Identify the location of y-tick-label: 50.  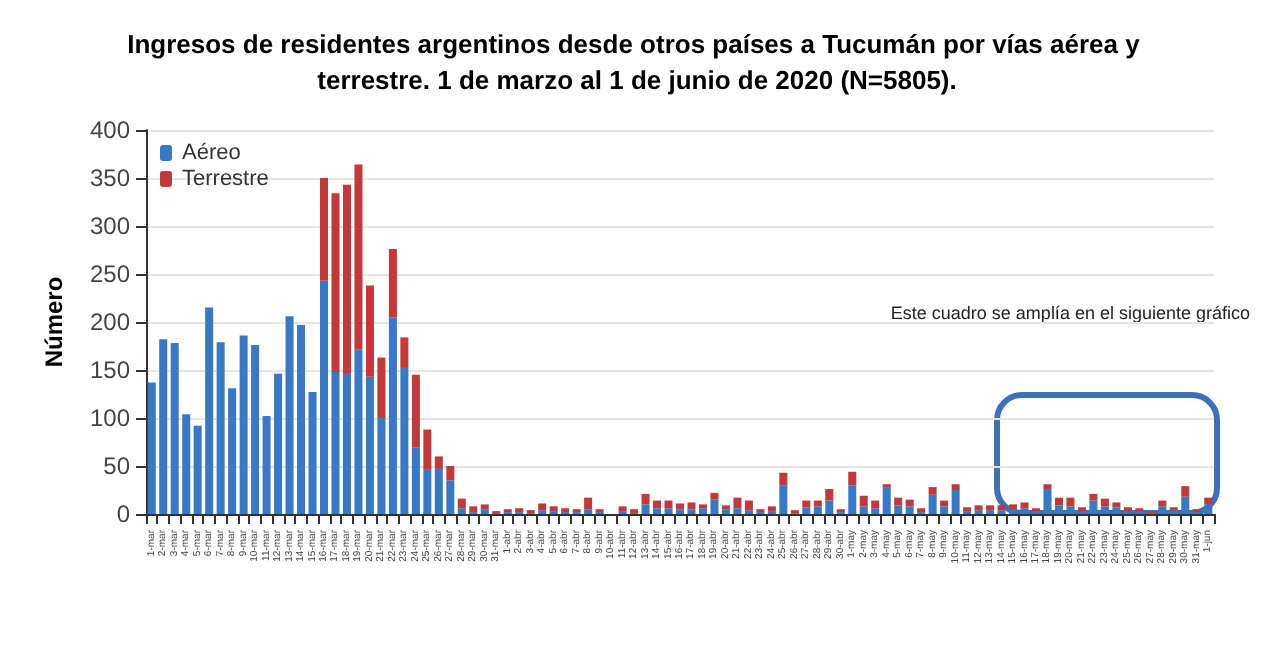
(117, 466).